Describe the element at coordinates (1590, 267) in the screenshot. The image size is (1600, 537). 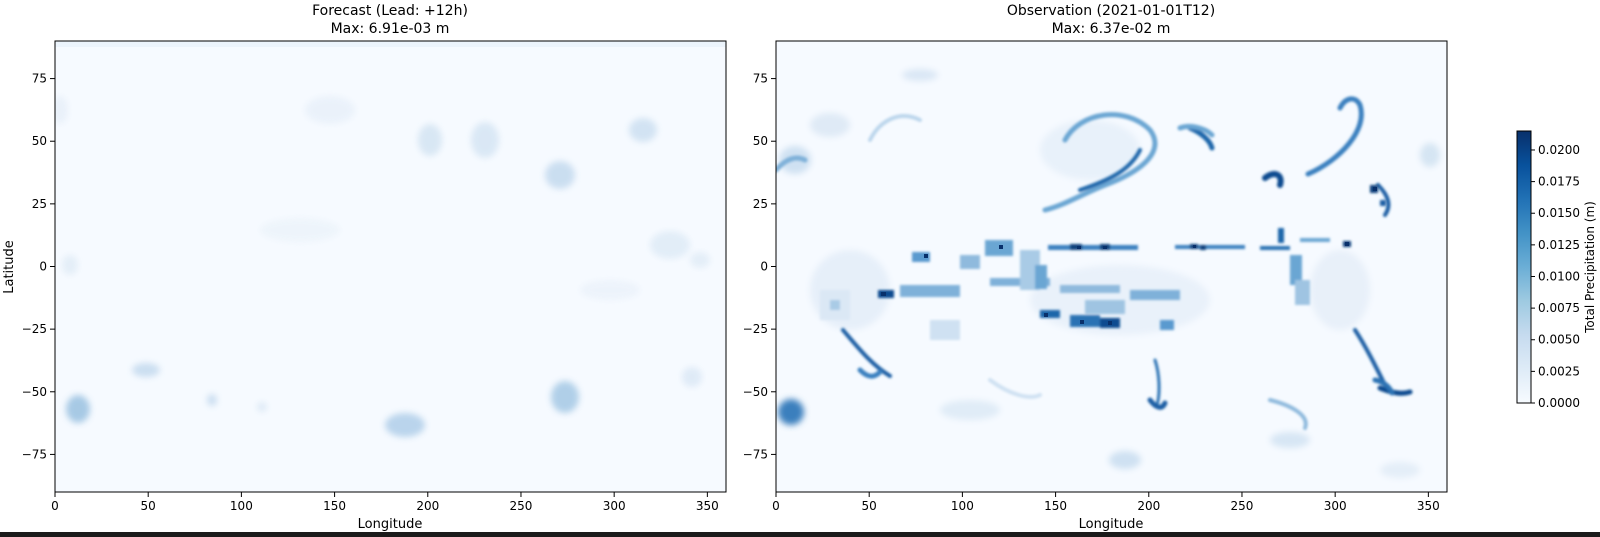
I see `colorbar-label: Total Precipitation (m)` at that location.